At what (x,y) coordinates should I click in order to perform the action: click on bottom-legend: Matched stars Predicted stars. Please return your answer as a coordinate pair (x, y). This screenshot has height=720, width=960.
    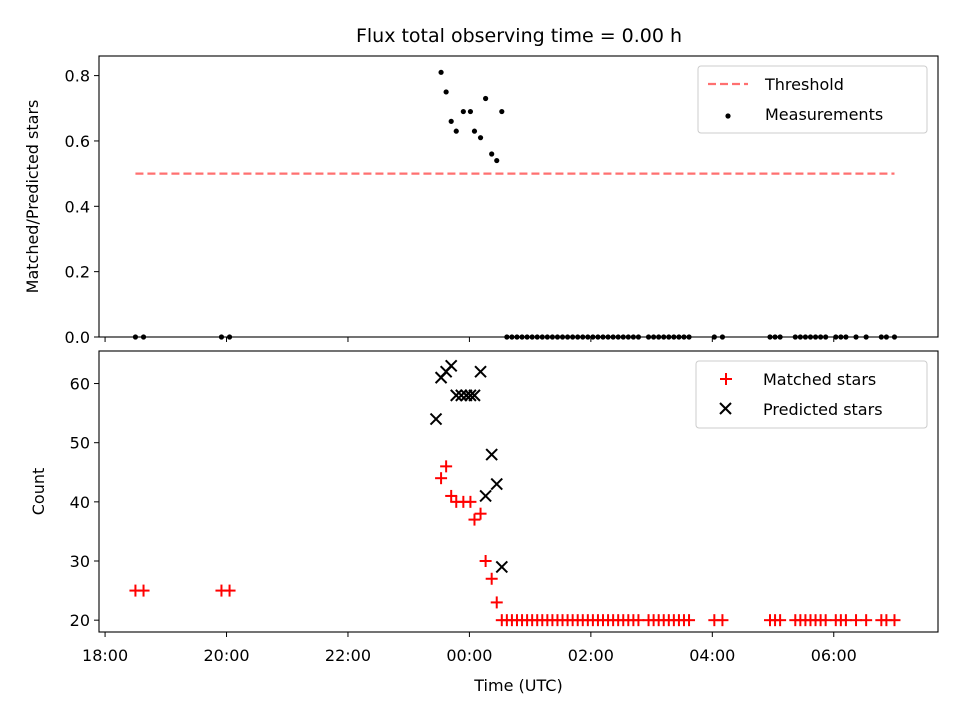
    Looking at the image, I should click on (811, 394).